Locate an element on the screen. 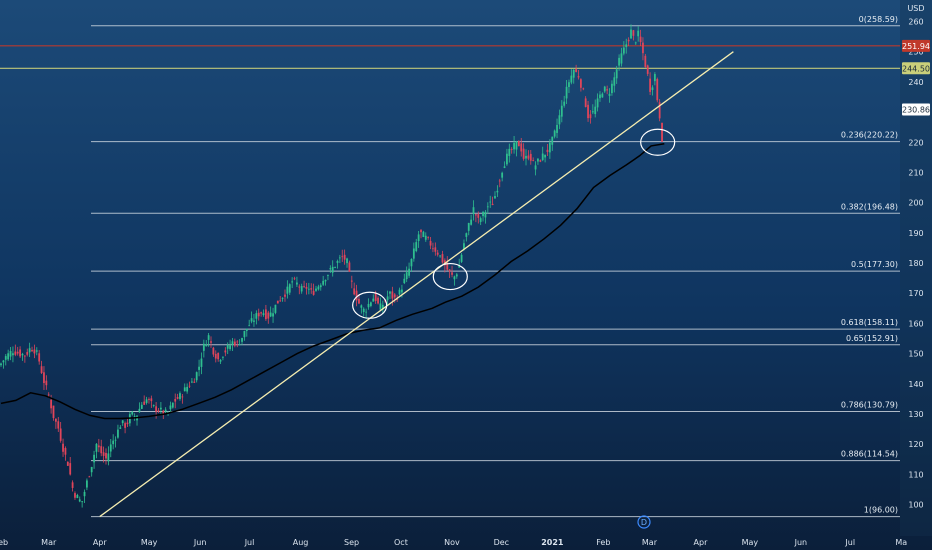  price-axis-panel is located at coordinates (916, 268).